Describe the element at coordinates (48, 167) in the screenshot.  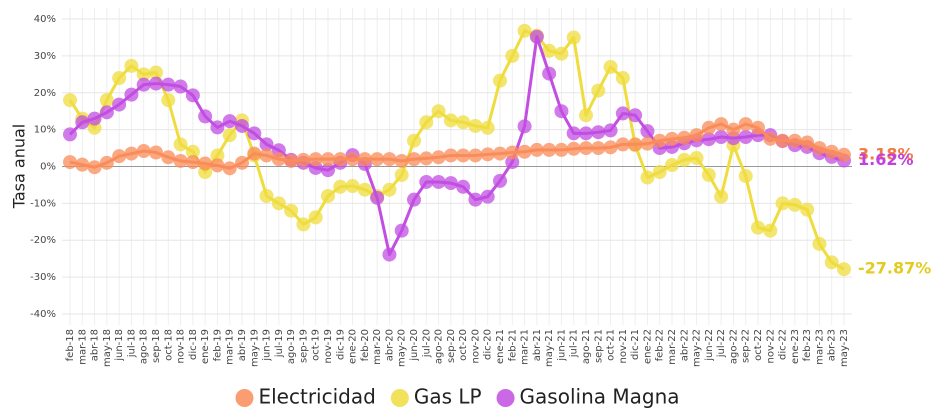
I see `y-tick-label: 0%` at that location.